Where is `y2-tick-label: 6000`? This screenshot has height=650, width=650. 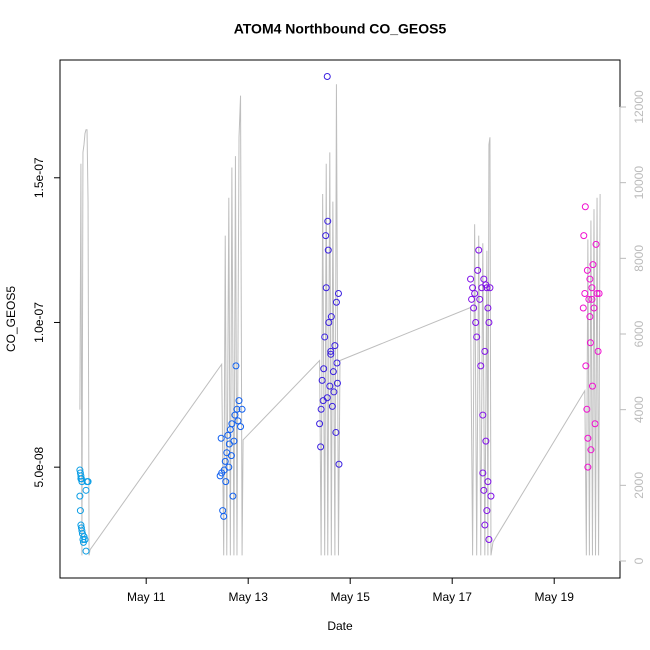
y2-tick-label: 6000 is located at coordinates (639, 333).